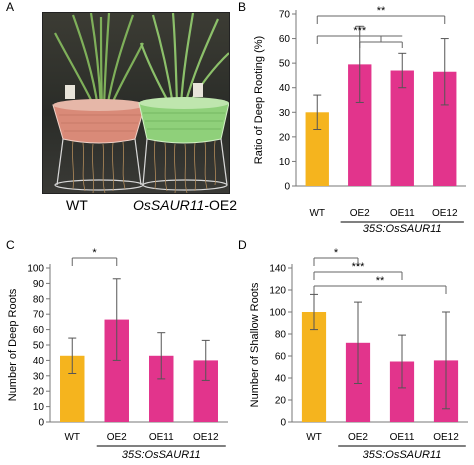 Image resolution: width=474 pixels, height=465 pixels. Describe the element at coordinates (198, 90) in the screenshot. I see `label-tag-right` at that location.